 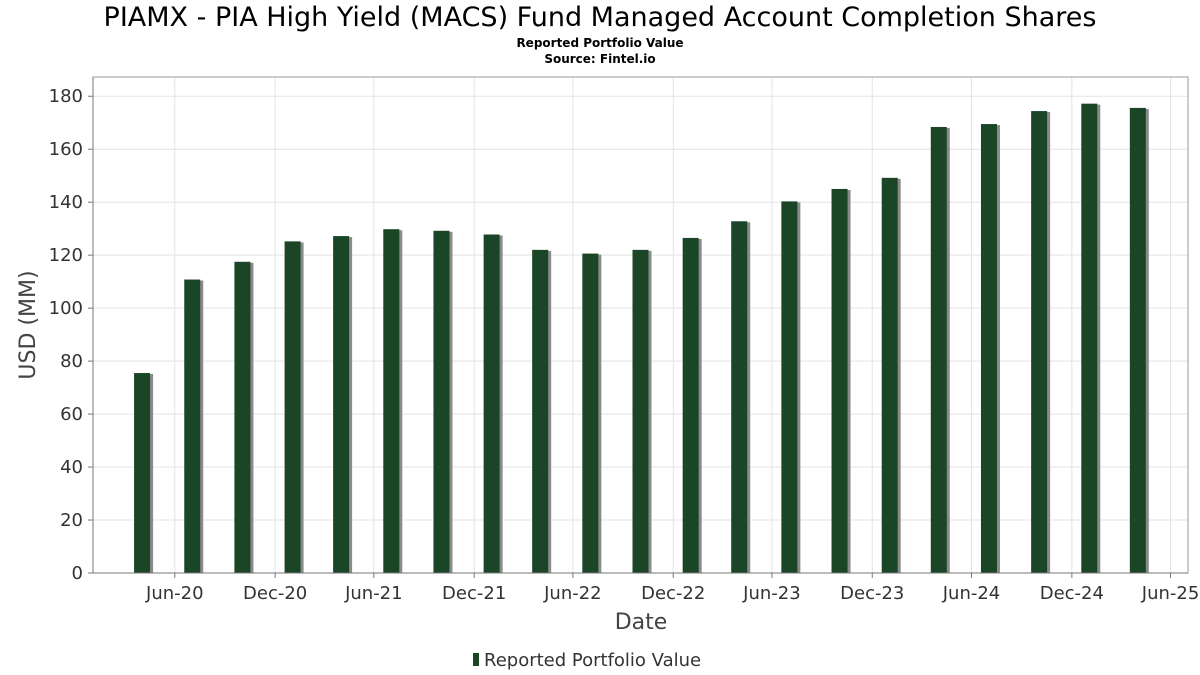 What do you see at coordinates (66, 149) in the screenshot?
I see `y-tick-label: 160` at bounding box center [66, 149].